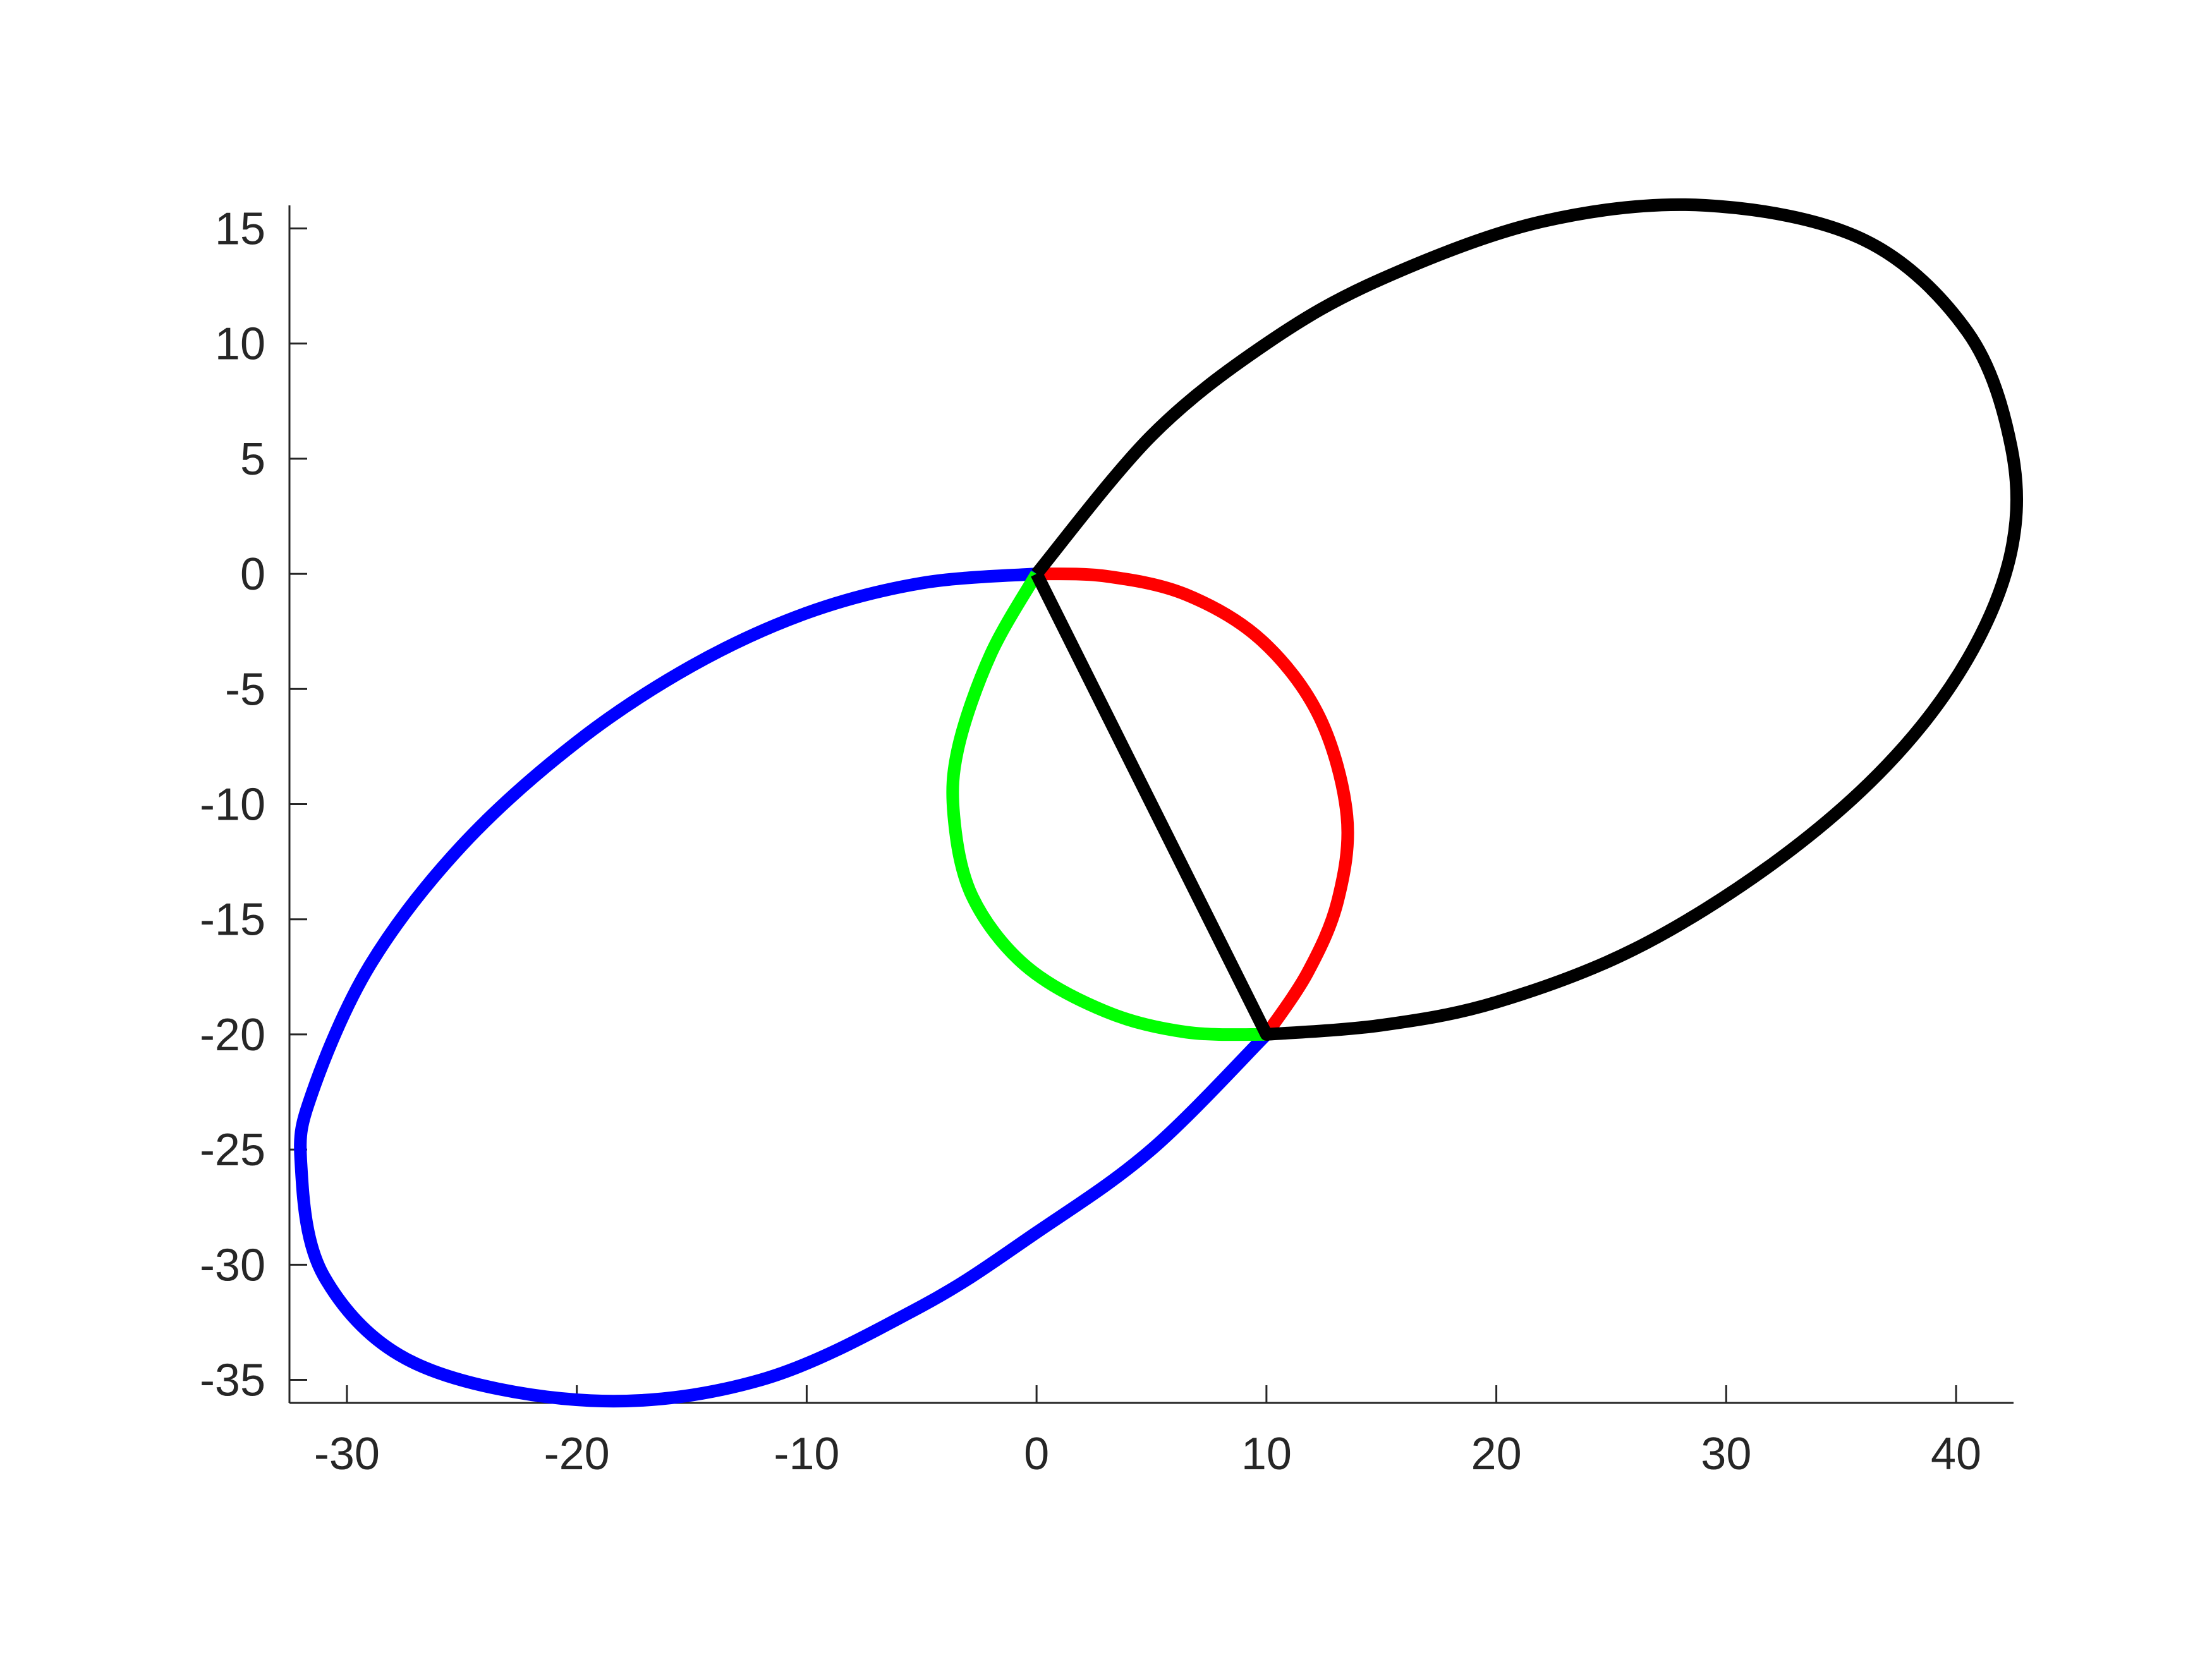  I want to click on series-green-curve, so click(1106, 806).